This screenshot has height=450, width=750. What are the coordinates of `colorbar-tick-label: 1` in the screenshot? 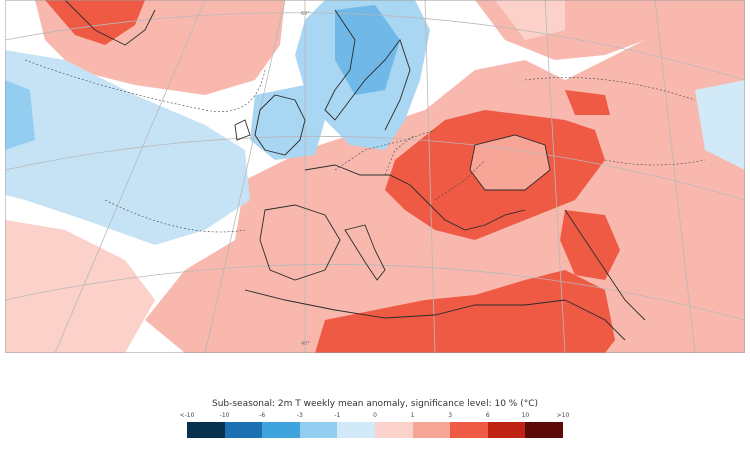 It's located at (412, 415).